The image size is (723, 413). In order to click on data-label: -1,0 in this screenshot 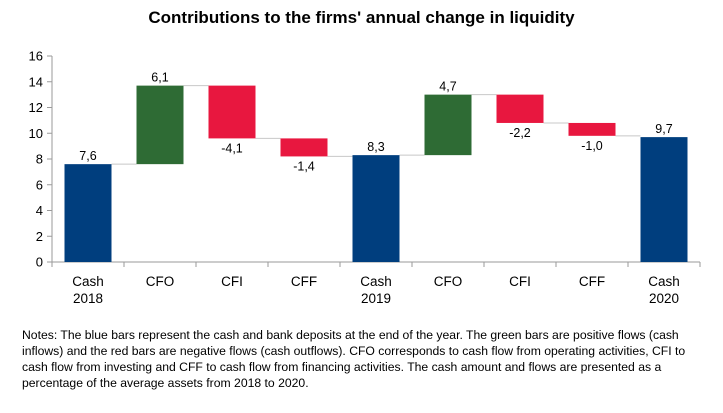, I will do `click(592, 146)`.